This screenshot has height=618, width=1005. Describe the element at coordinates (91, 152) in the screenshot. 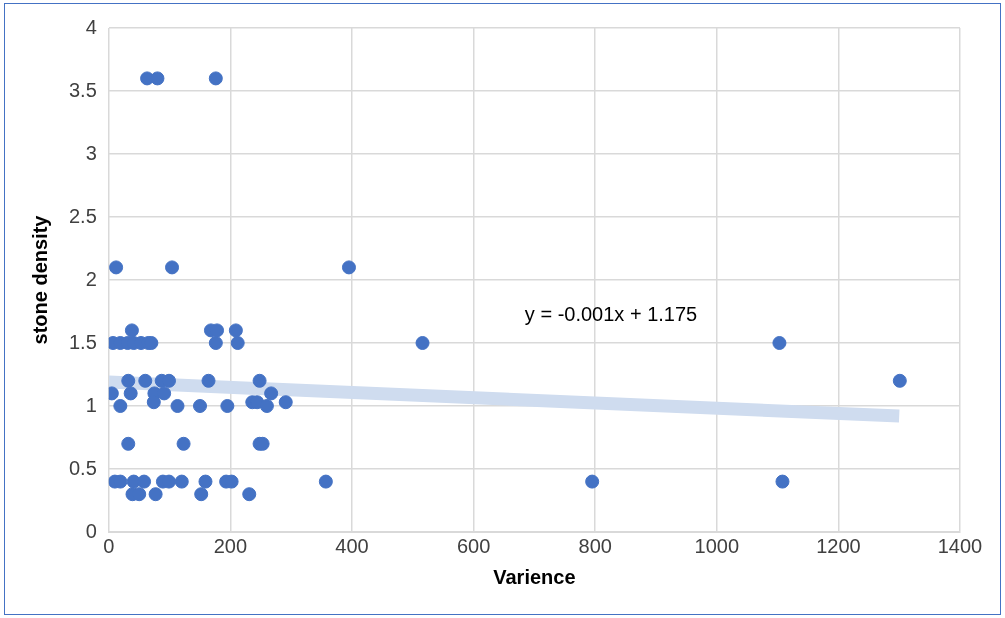

I see `y-tick-label: 3` at that location.